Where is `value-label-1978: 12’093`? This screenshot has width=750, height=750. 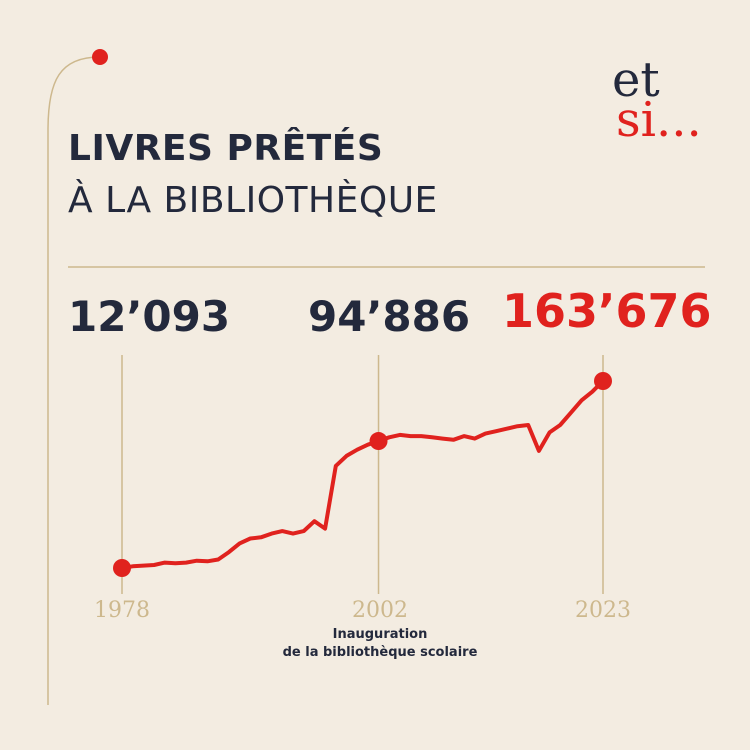
value-label-1978: 12’093 is located at coordinates (149, 316).